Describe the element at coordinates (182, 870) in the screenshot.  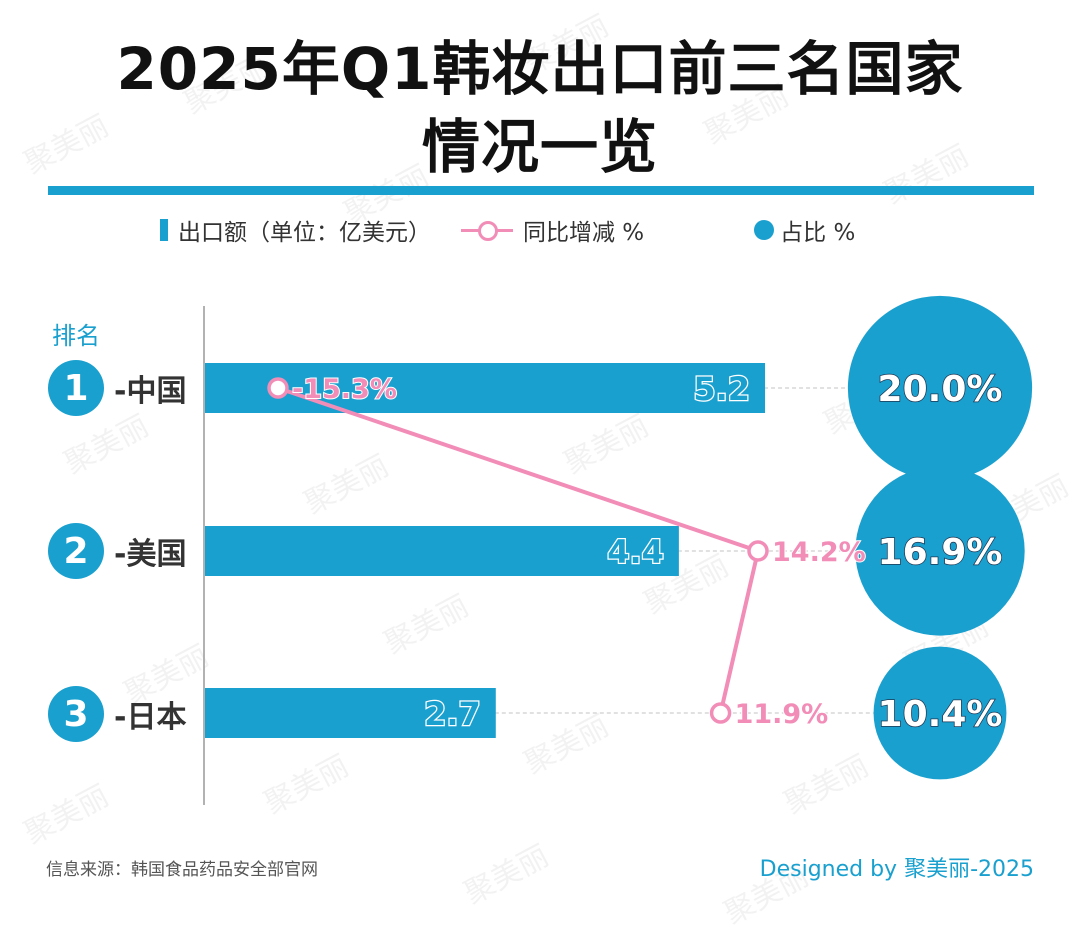
I see `source-note: 信息来源：韩国食品药品安全部官网` at that location.